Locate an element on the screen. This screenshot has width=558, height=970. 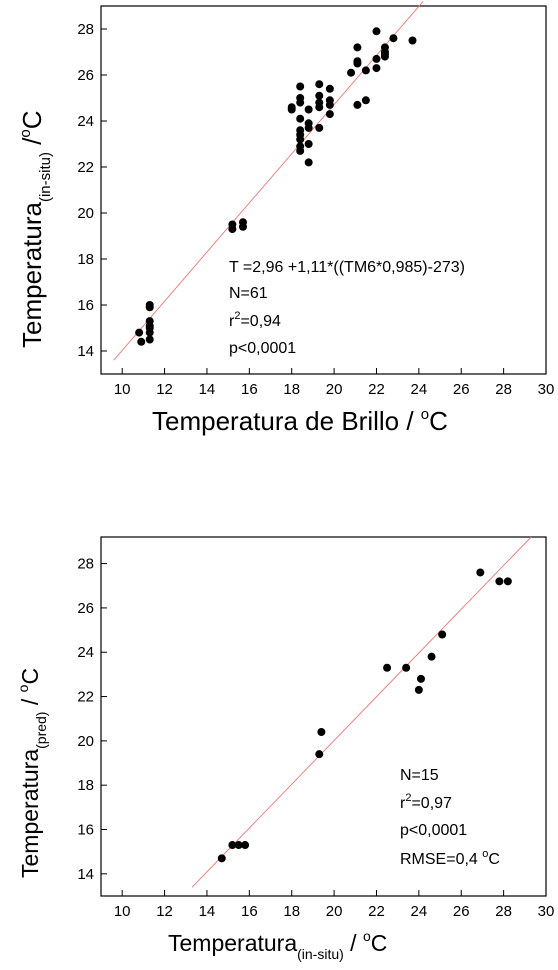
chart-2-annotation-r2: r2=0,97 is located at coordinates (426, 802).